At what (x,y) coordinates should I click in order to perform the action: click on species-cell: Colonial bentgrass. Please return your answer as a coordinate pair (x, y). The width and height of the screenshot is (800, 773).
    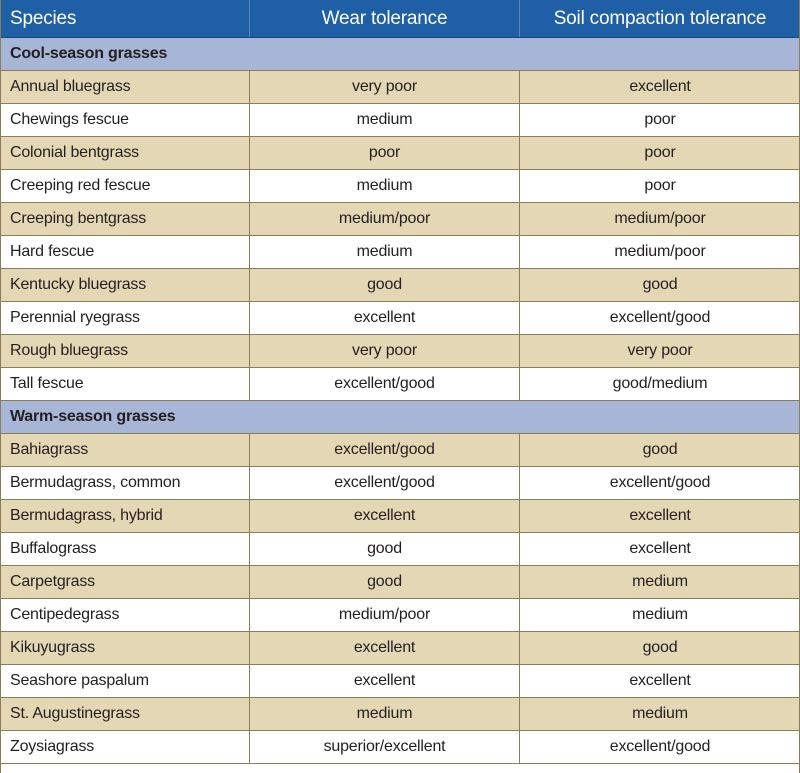
    Looking at the image, I should click on (125, 153).